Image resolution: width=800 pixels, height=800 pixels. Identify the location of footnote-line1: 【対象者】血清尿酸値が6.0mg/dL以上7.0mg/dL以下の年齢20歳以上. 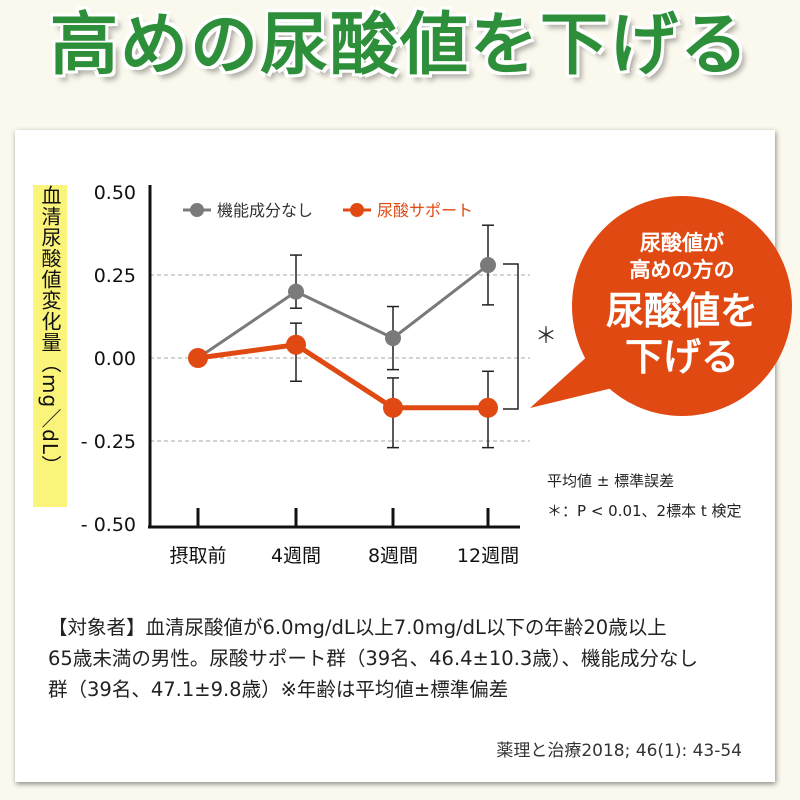
(357, 627).